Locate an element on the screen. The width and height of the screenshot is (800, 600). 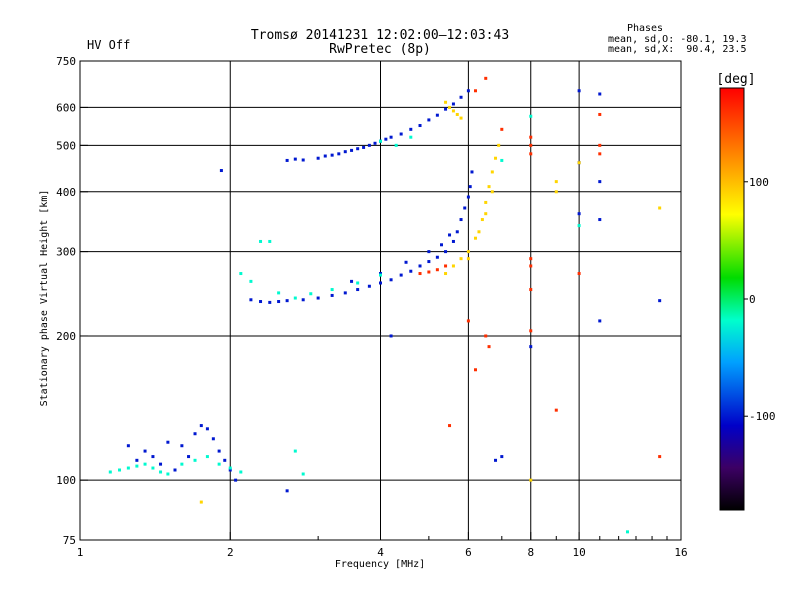
y-tick-label: 750 is located at coordinates (66, 61).